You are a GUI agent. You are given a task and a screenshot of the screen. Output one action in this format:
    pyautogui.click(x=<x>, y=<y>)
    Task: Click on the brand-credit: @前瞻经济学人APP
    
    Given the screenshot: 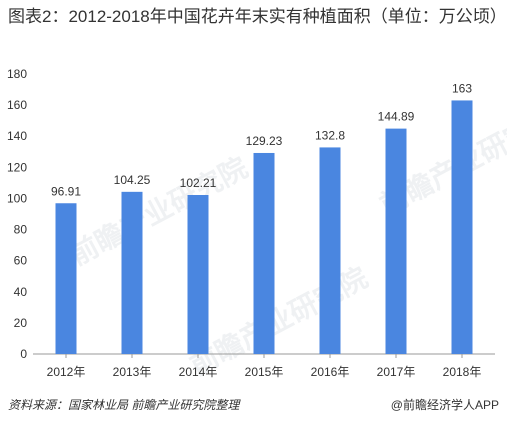 What is the action you would take?
    pyautogui.click(x=444, y=405)
    